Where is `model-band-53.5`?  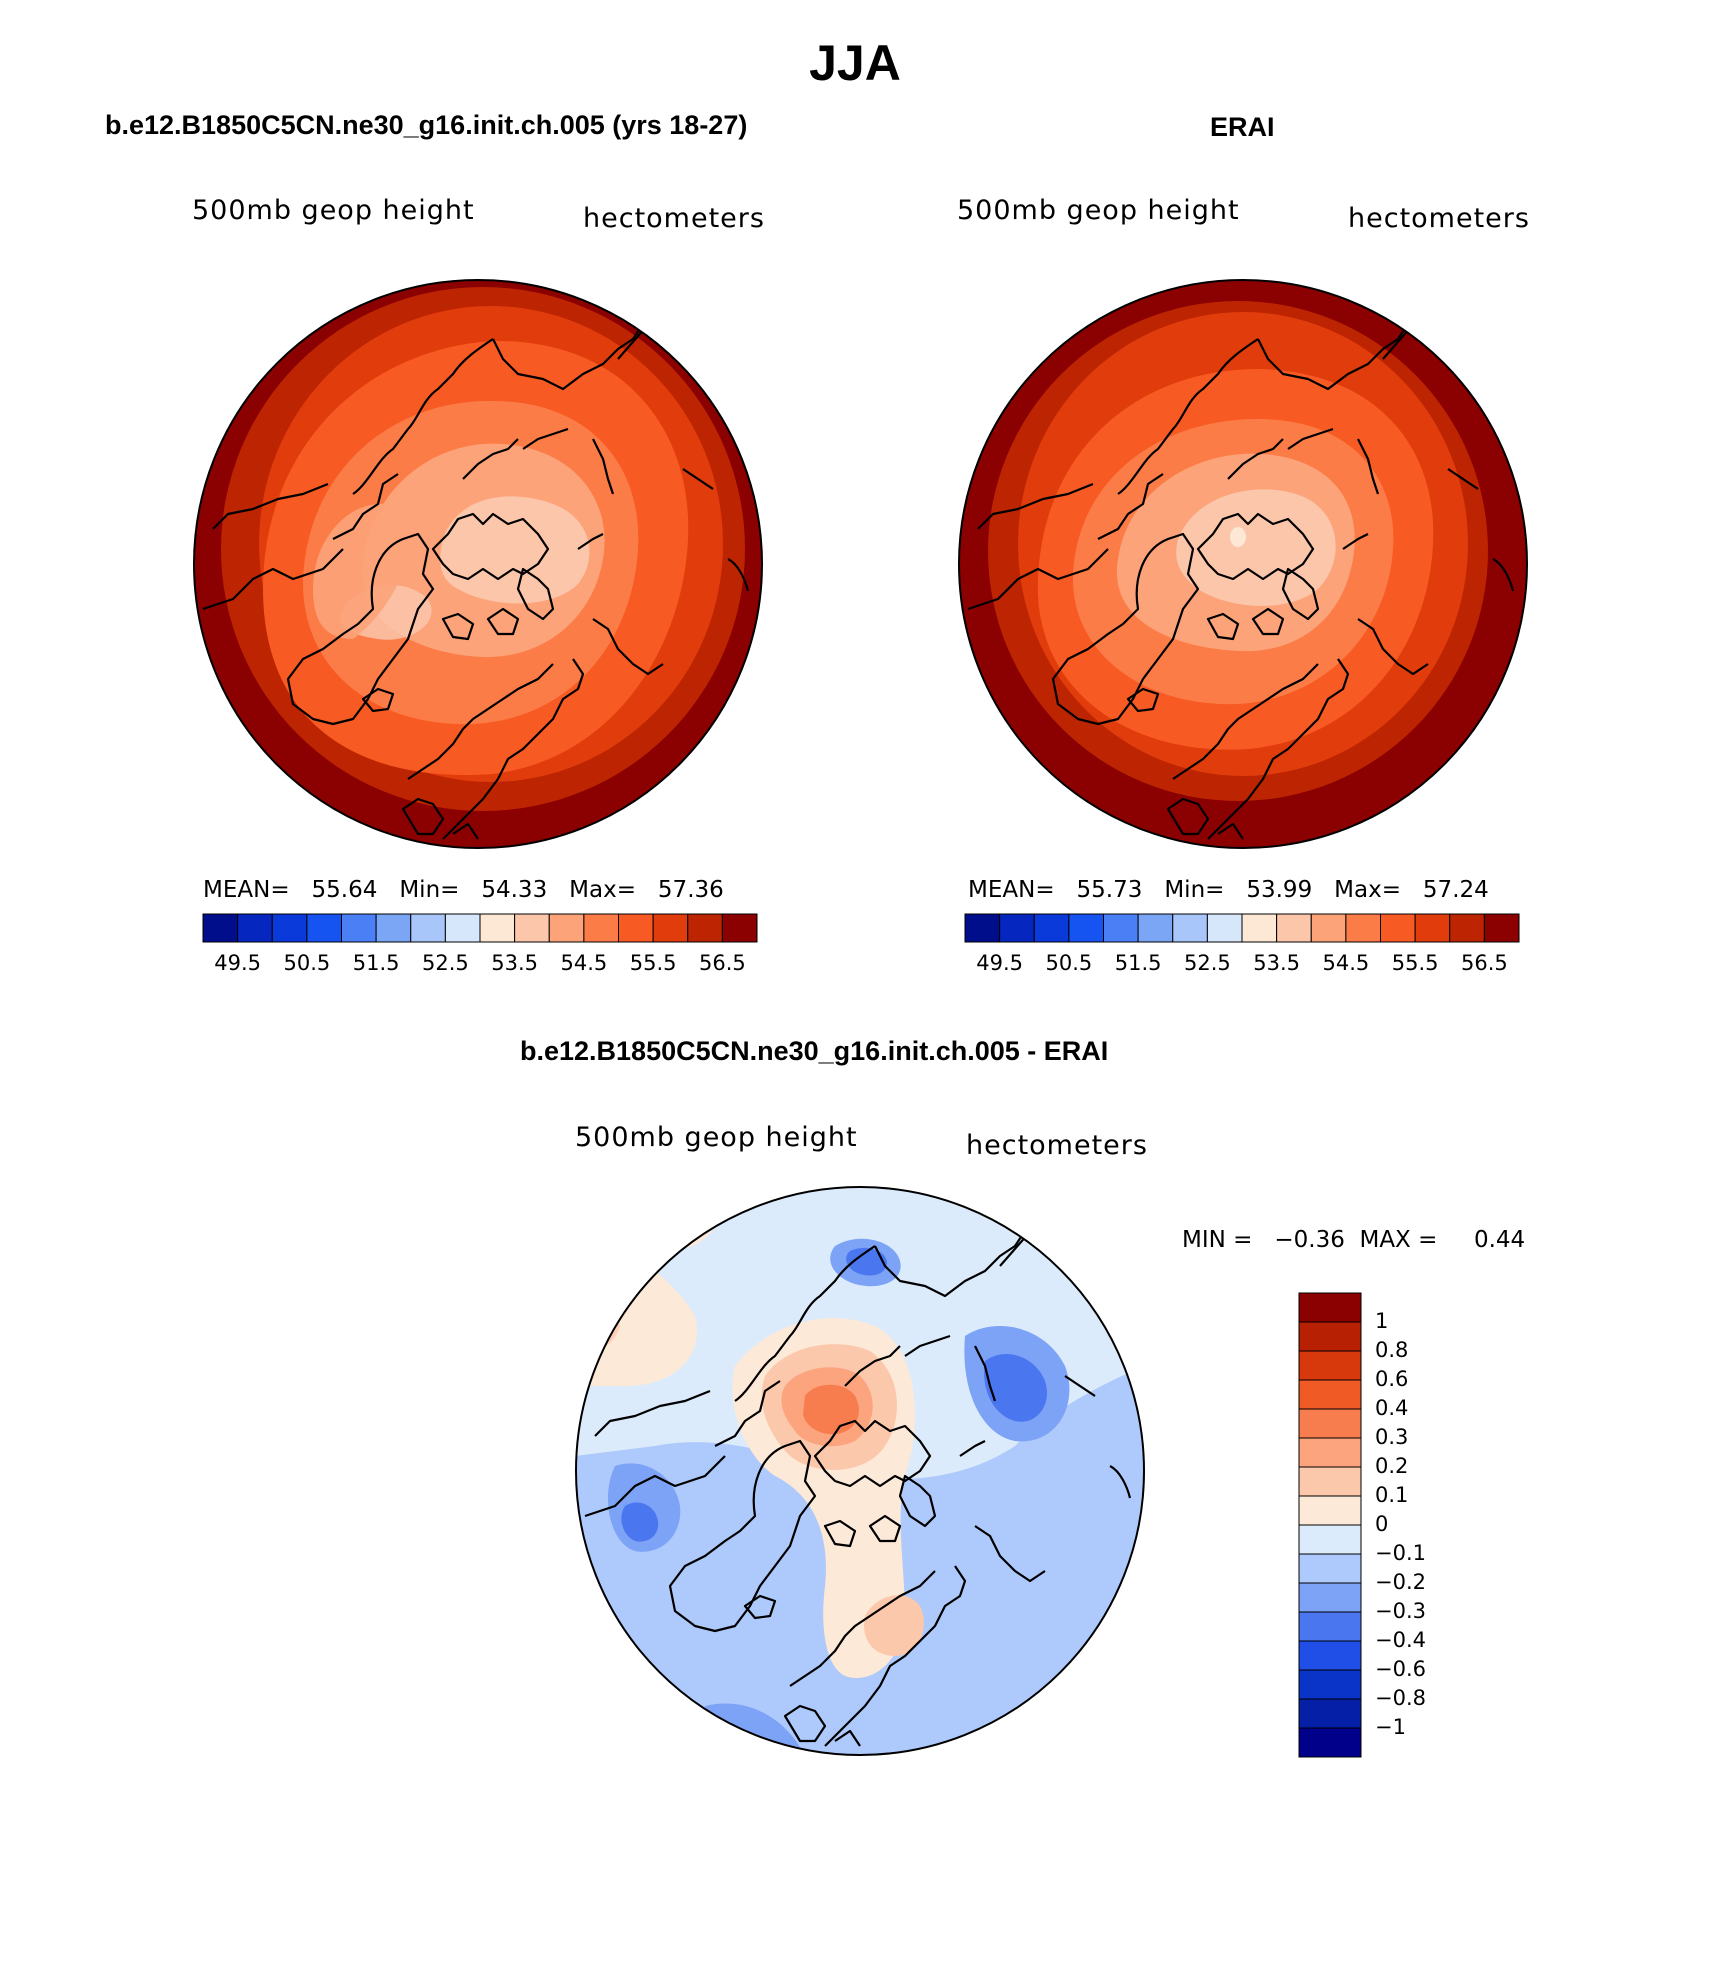
model-band-53.5 is located at coordinates (515, 550).